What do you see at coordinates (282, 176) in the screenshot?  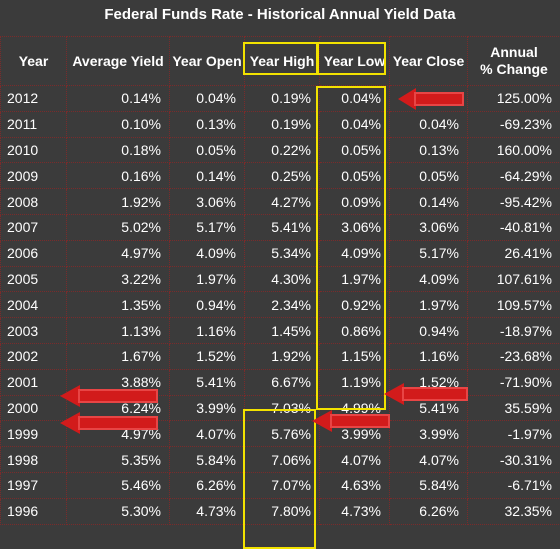 I see `cell-year-high: 0.25%` at bounding box center [282, 176].